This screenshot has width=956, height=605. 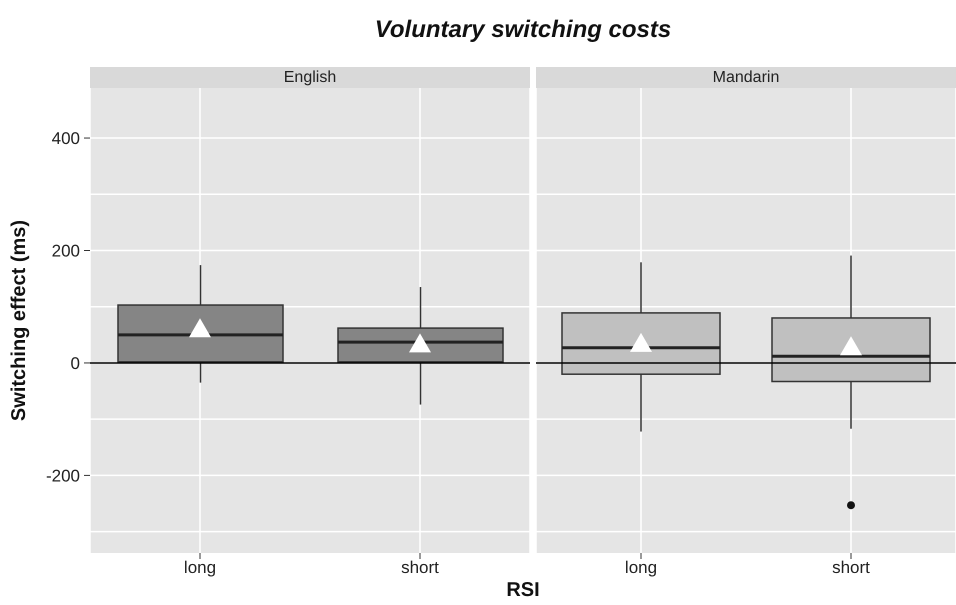 I want to click on chart-subtitle: English, so click(x=310, y=77).